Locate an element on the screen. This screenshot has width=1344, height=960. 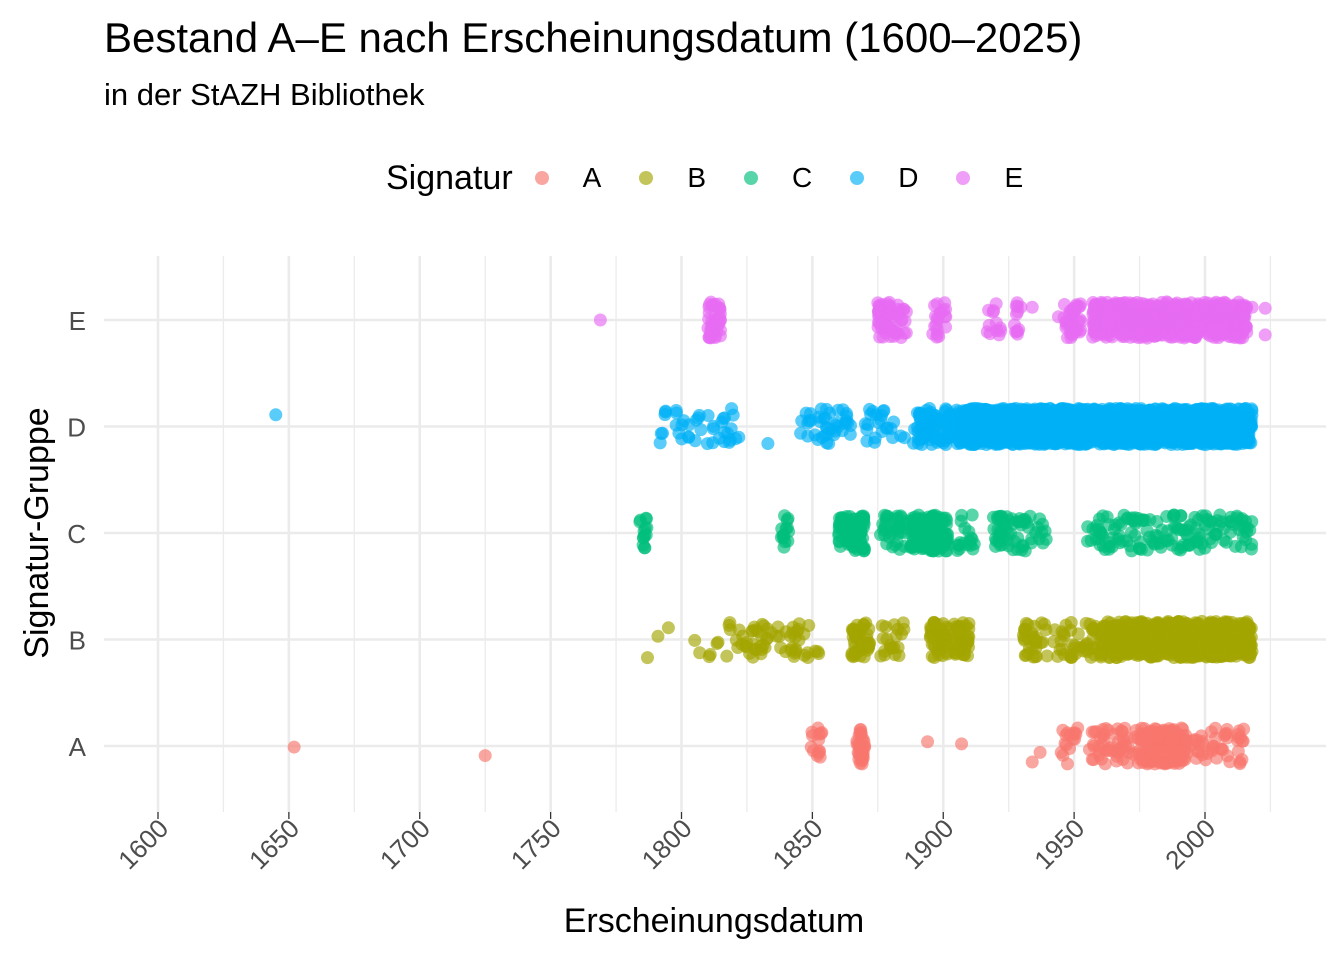
series-b is located at coordinates (949, 639).